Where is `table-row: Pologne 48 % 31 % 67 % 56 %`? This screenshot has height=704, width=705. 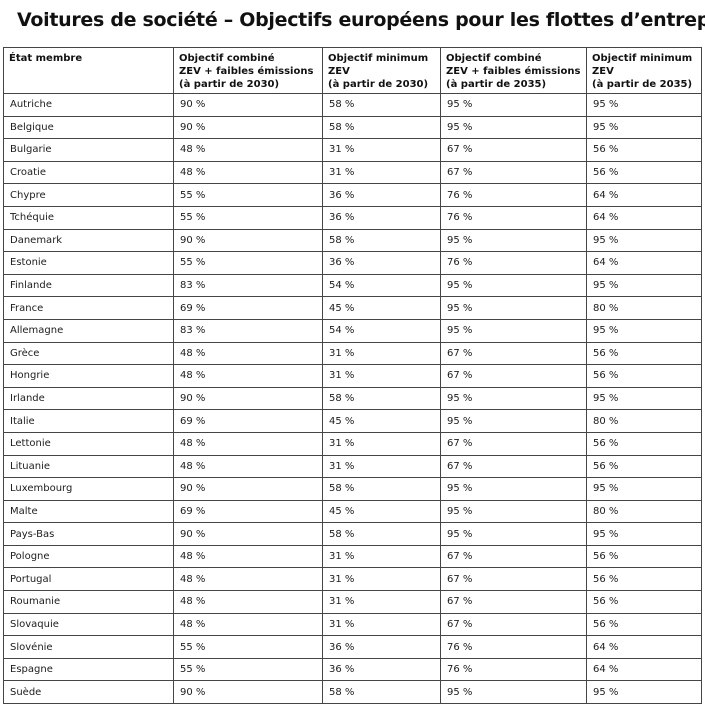 table-row: Pologne 48 % 31 % 67 % 56 % is located at coordinates (352, 556).